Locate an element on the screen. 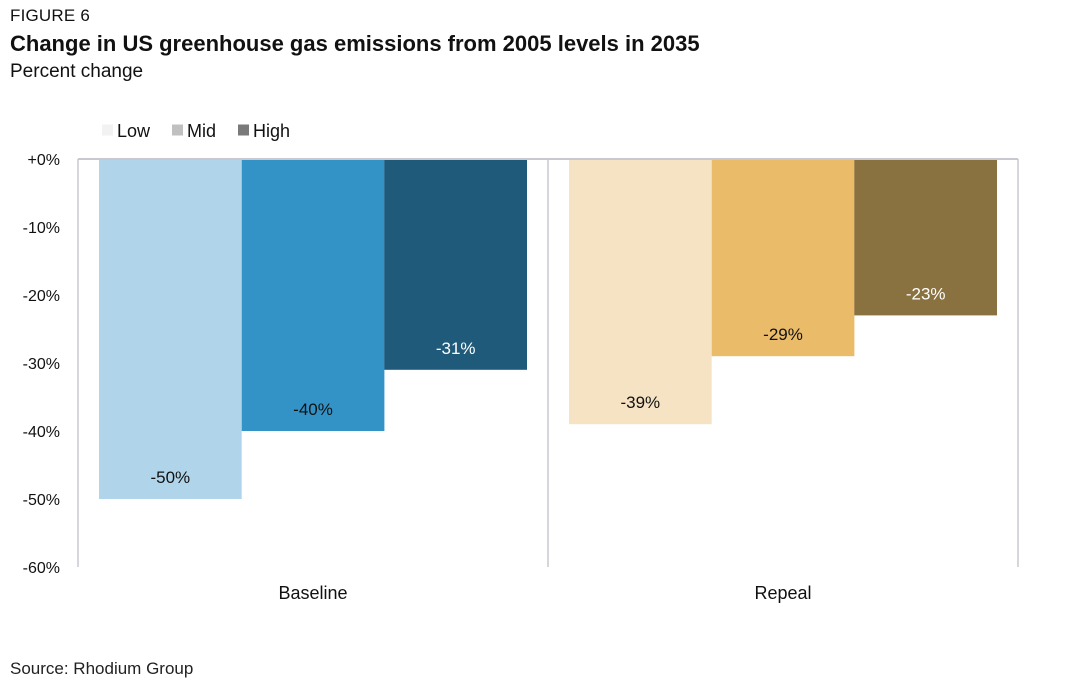 Image resolution: width=1089 pixels, height=693 pixels. legend-label-high: High is located at coordinates (271, 131).